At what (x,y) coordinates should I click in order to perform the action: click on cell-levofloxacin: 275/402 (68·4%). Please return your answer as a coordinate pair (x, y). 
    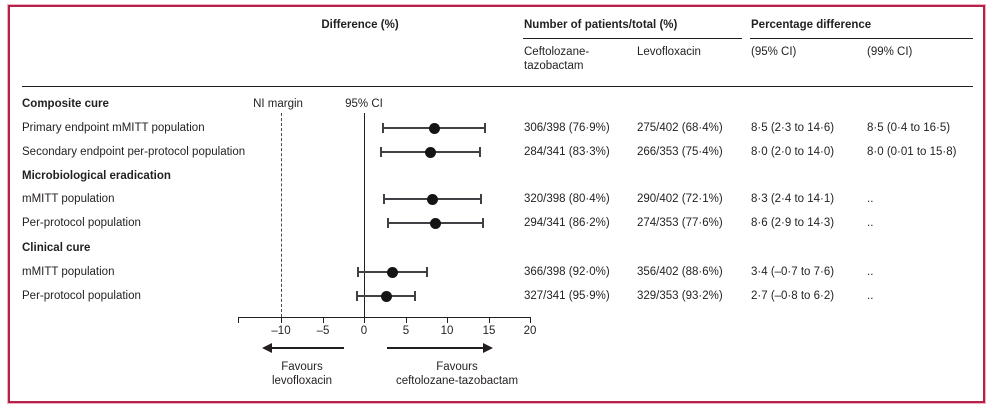
    Looking at the image, I should click on (680, 128).